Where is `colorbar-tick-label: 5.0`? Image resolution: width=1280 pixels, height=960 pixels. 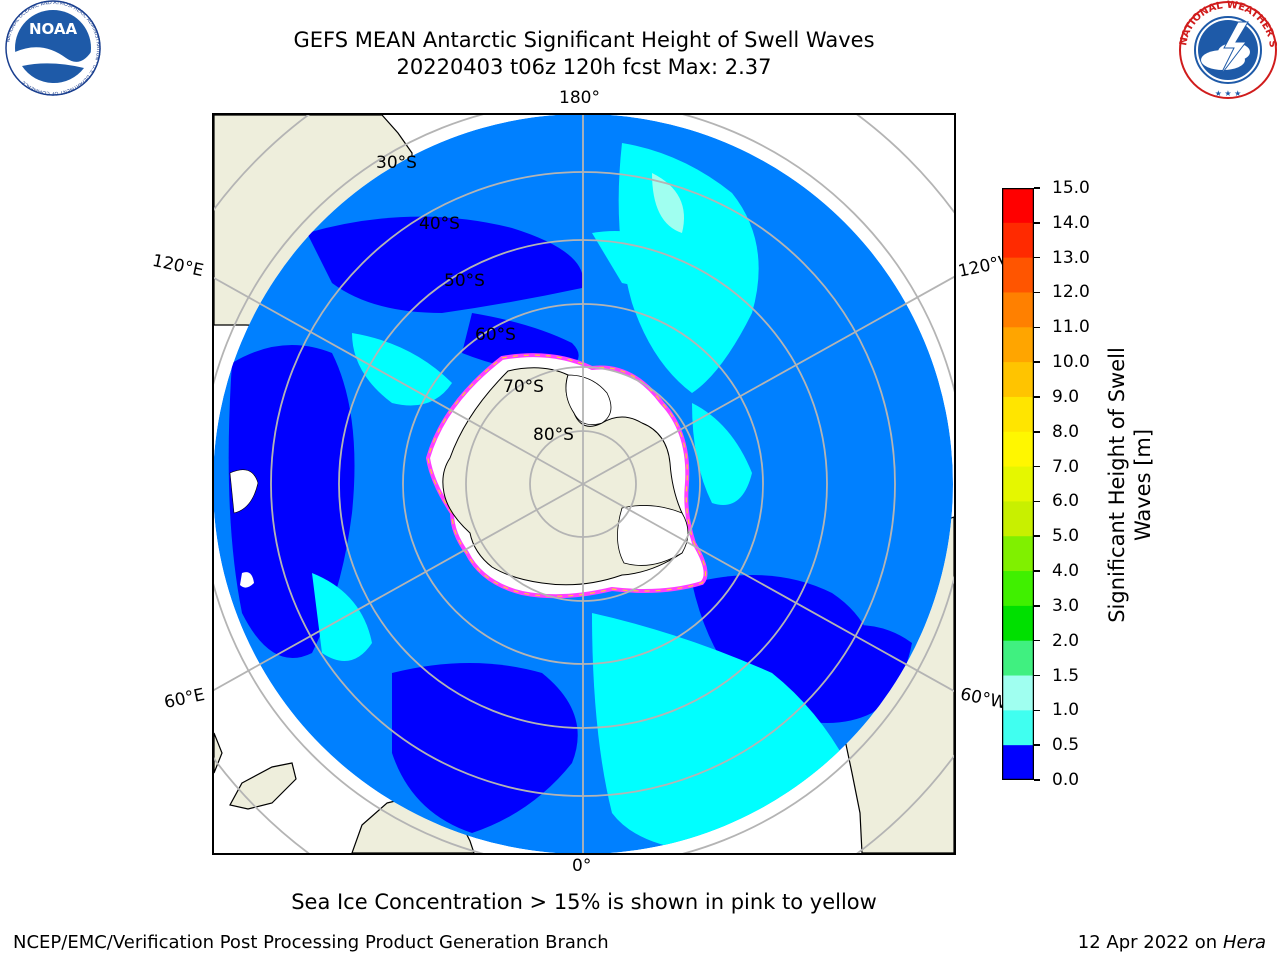 colorbar-tick-label: 5.0 is located at coordinates (1066, 536).